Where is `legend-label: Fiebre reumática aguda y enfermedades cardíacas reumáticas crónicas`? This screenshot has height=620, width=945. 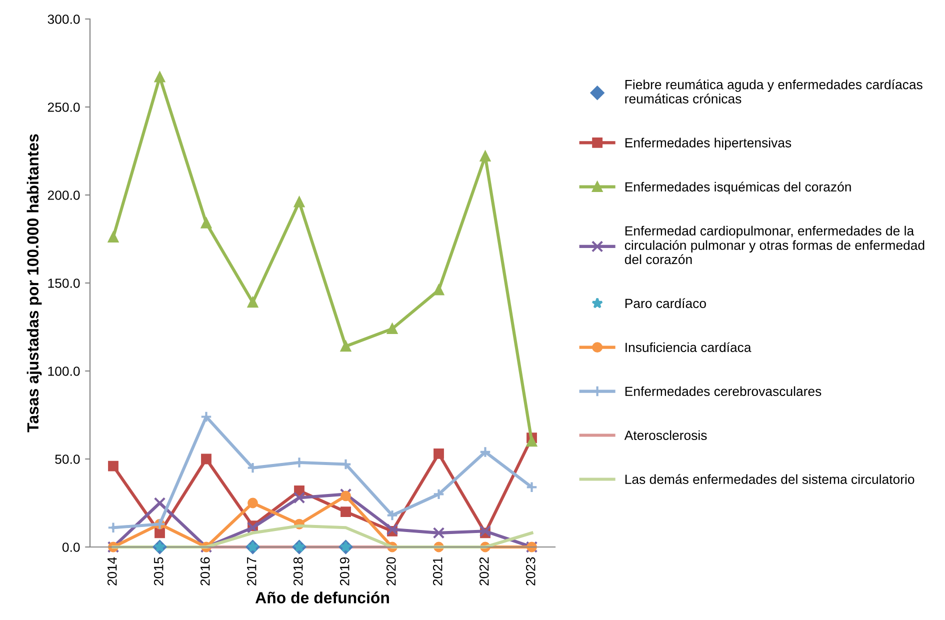 legend-label: Fiebre reumática aguda y enfermedades cardíacas reumáticas crónicas is located at coordinates (773, 91).